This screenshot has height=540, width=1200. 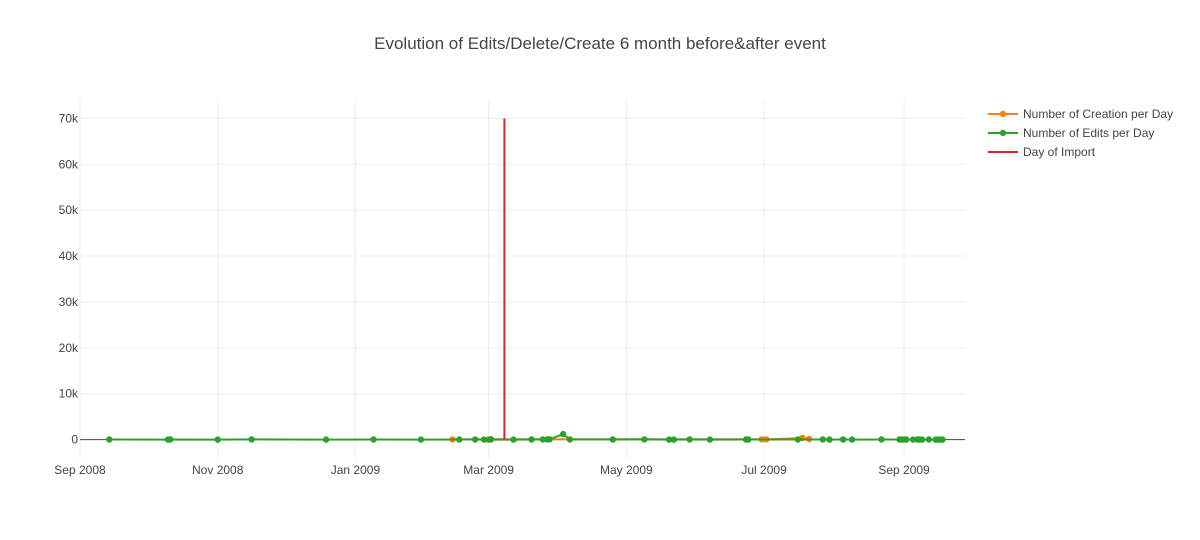 I want to click on y-tick-label: 70k, so click(x=69, y=118).